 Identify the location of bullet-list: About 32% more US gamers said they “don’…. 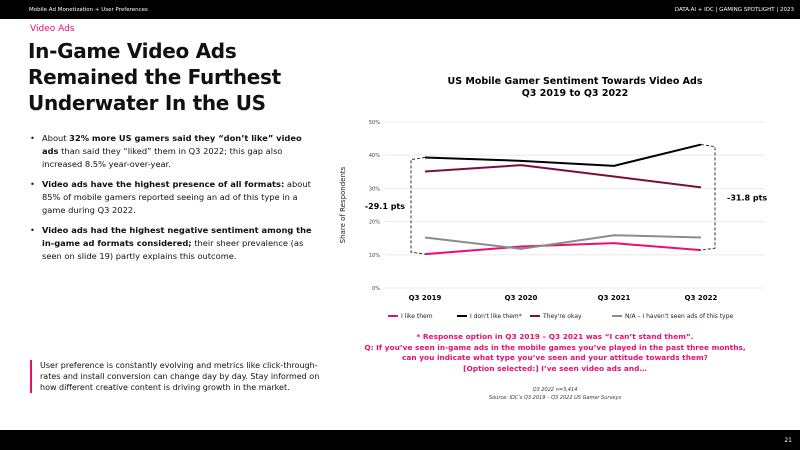
(175, 201).